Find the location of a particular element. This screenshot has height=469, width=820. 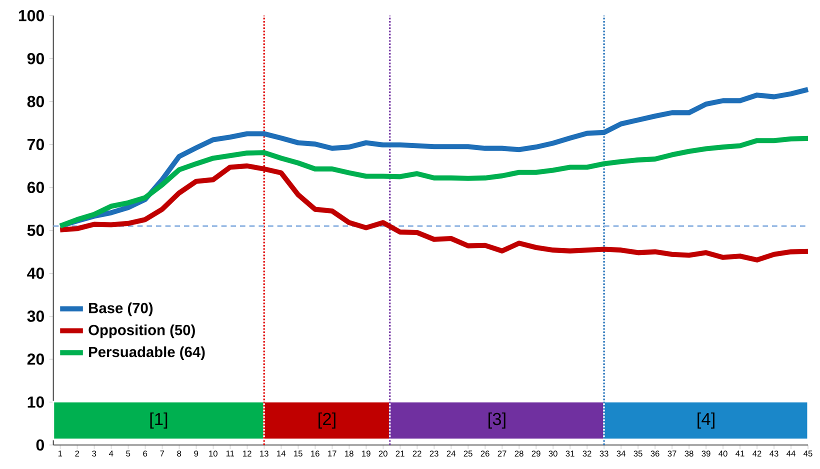

x-tick-label: 33 is located at coordinates (604, 453).